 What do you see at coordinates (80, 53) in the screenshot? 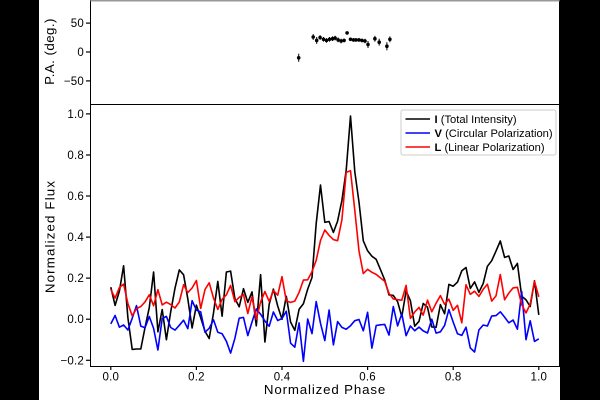
I see `svg-text: 0` at bounding box center [80, 53].